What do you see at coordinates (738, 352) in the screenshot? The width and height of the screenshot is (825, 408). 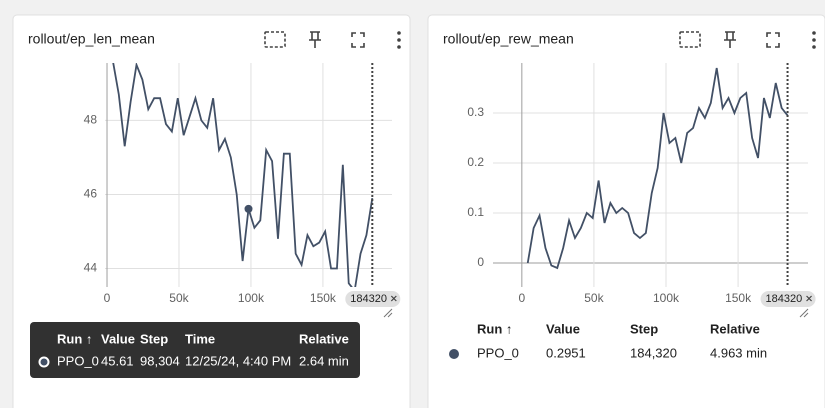 I see `table-cell: 4.963 min` at bounding box center [738, 352].